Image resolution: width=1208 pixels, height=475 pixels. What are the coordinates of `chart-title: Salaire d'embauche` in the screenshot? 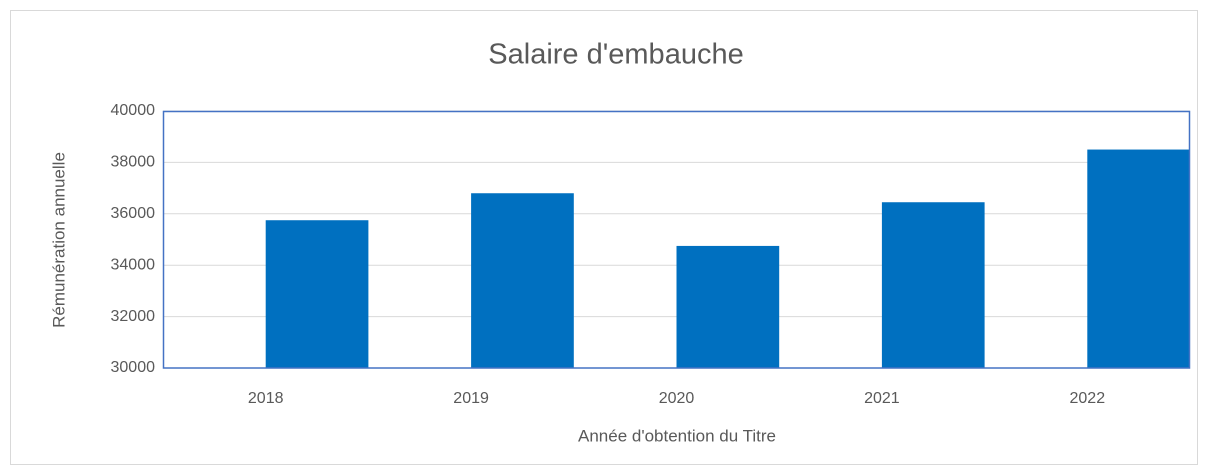 It's located at (615, 55).